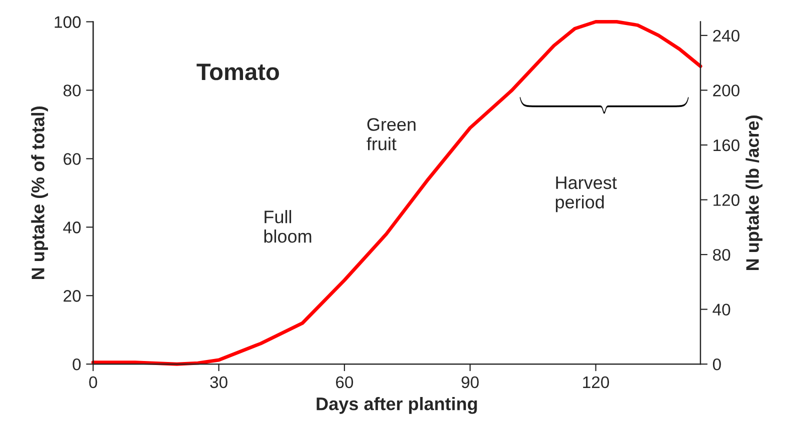  I want to click on y-tick-label: 20, so click(72, 296).